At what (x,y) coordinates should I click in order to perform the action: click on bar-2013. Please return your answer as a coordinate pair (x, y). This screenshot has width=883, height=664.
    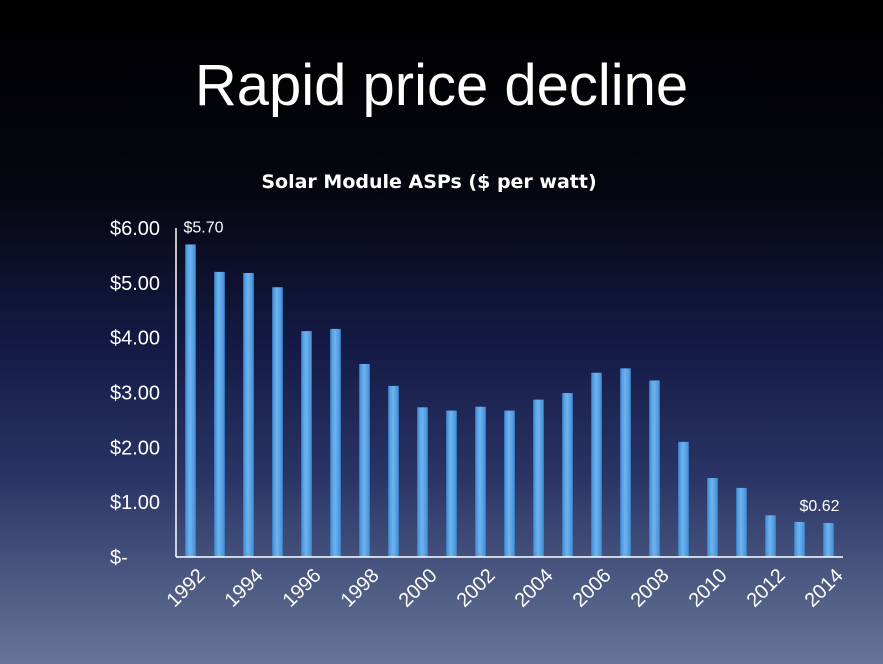
    Looking at the image, I should click on (799, 539).